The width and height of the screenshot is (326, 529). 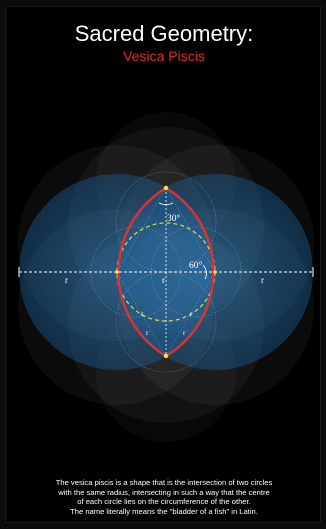 What do you see at coordinates (163, 280) in the screenshot?
I see `radius-label-center: r` at bounding box center [163, 280].